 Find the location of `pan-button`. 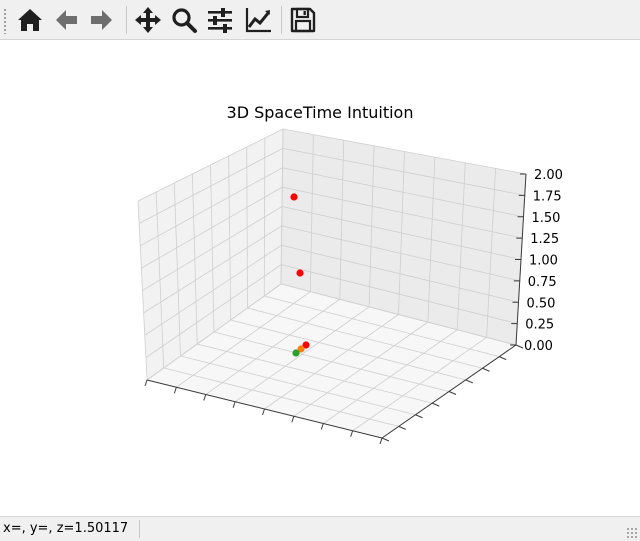

pan-button is located at coordinates (148, 20).